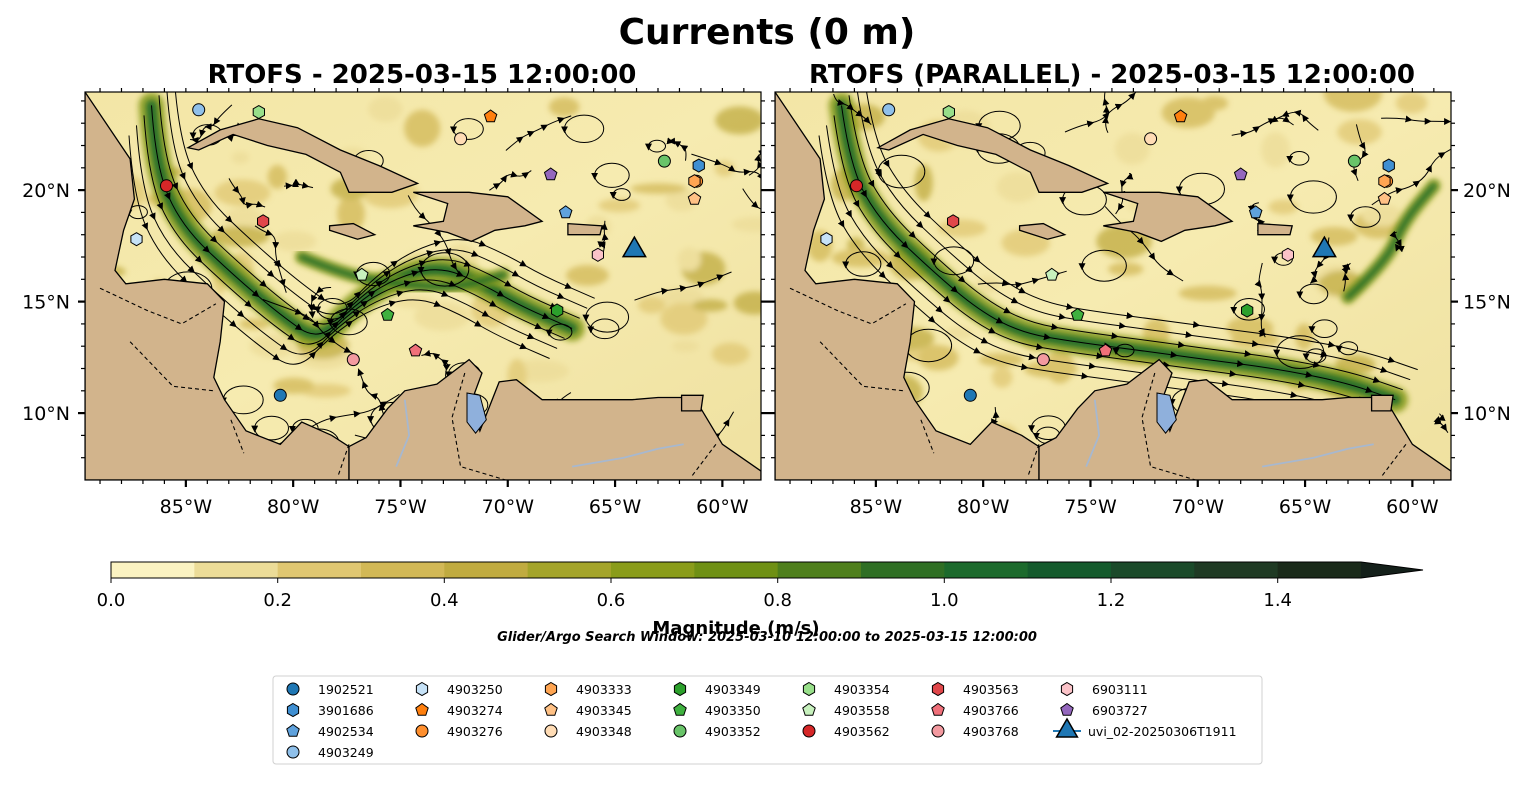  Describe the element at coordinates (1487, 414) in the screenshot. I see `y-tick-label-right: 10°N` at that location.